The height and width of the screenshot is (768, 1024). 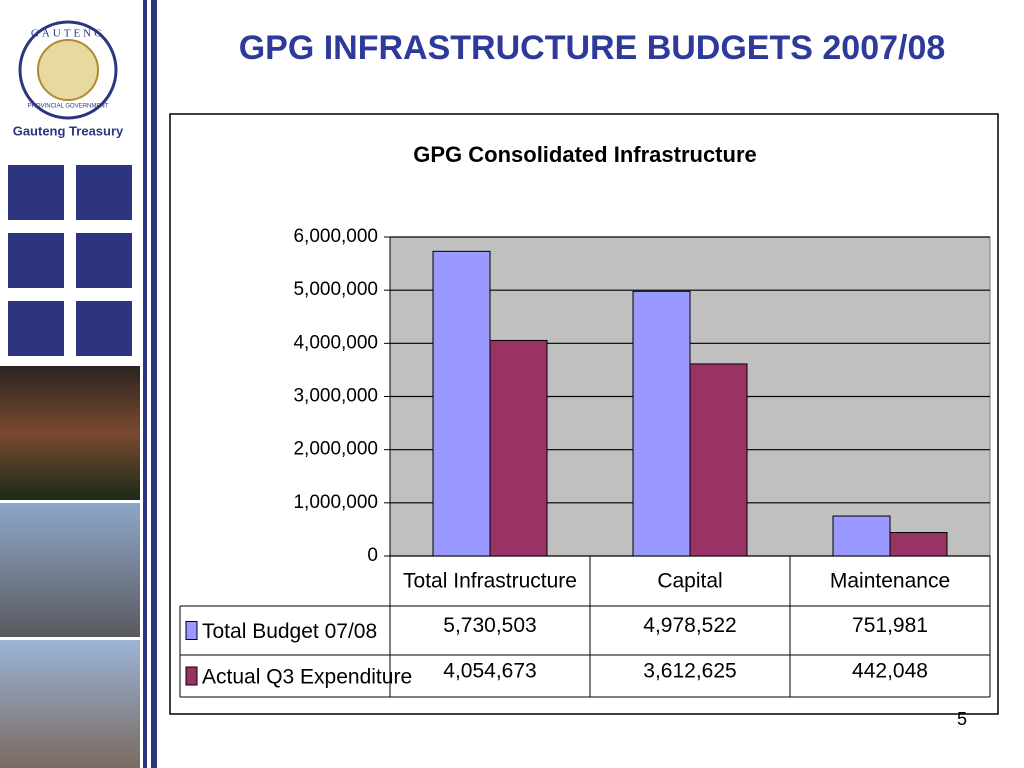 I want to click on x-tick-label: Total Infrastructure, so click(x=490, y=581).